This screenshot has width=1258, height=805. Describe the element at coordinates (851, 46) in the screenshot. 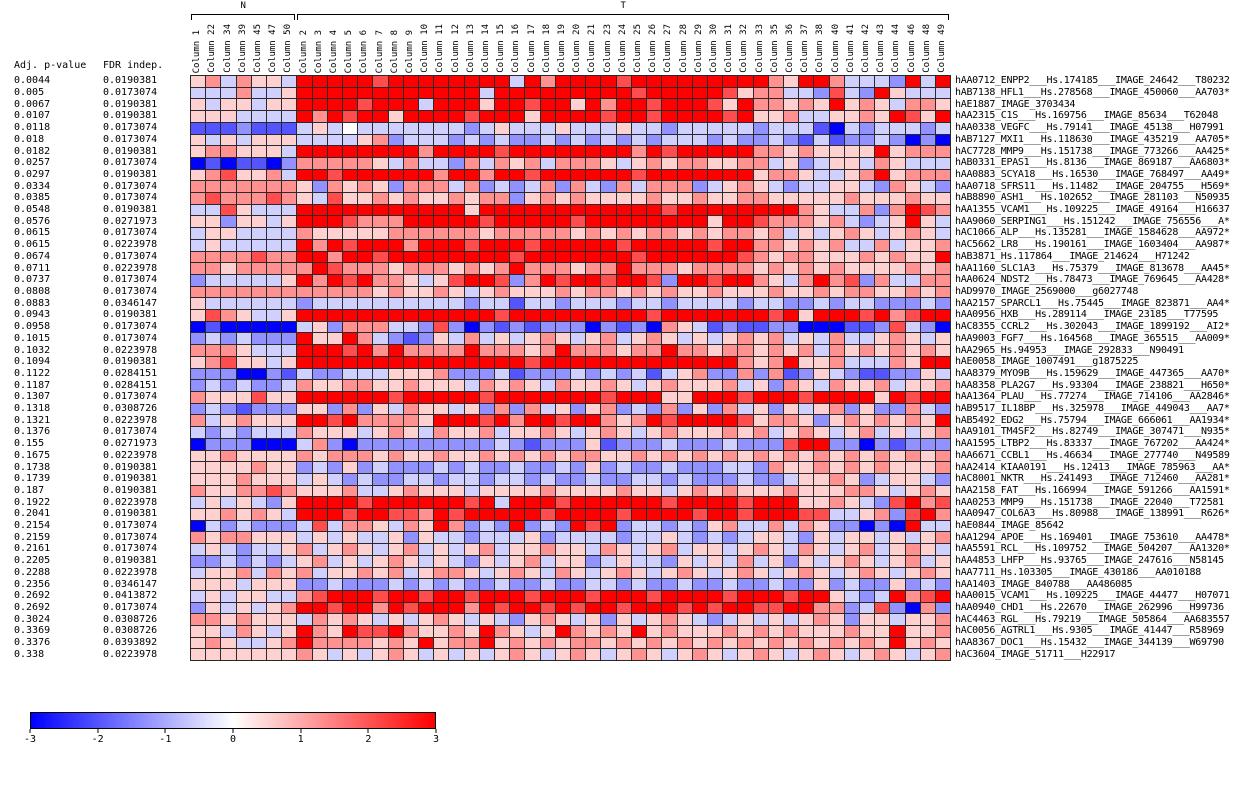

I see `column-header: Column 41` at that location.